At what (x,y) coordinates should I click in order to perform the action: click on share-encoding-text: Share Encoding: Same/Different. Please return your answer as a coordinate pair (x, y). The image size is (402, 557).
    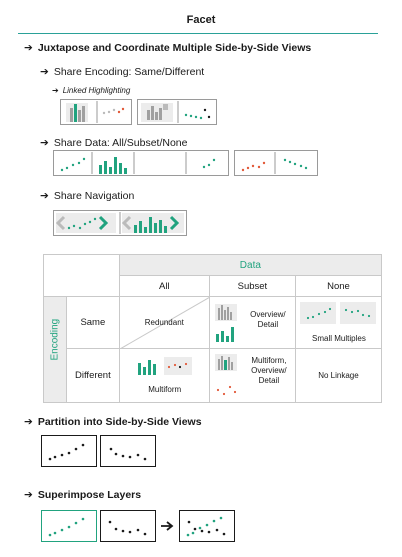
    Looking at the image, I should click on (129, 72).